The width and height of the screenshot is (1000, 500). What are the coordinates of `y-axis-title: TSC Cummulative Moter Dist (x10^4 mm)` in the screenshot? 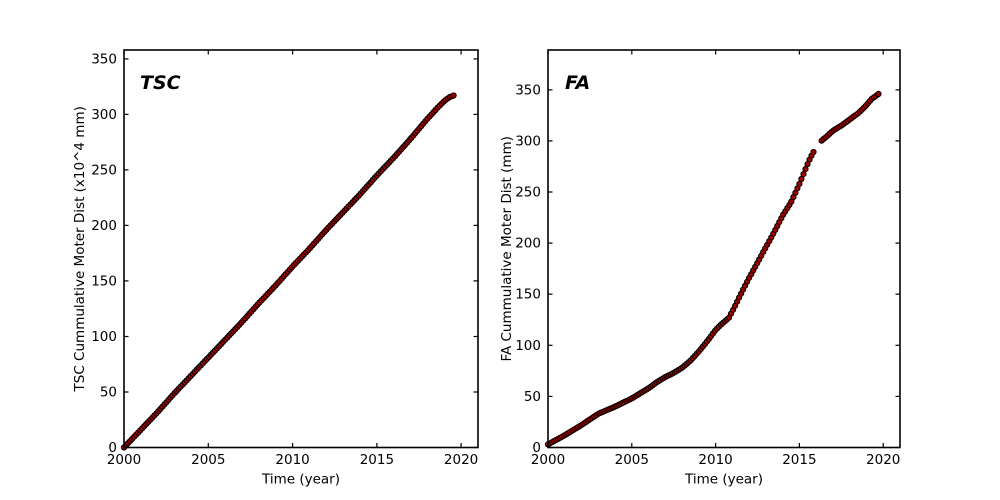 It's located at (80, 249).